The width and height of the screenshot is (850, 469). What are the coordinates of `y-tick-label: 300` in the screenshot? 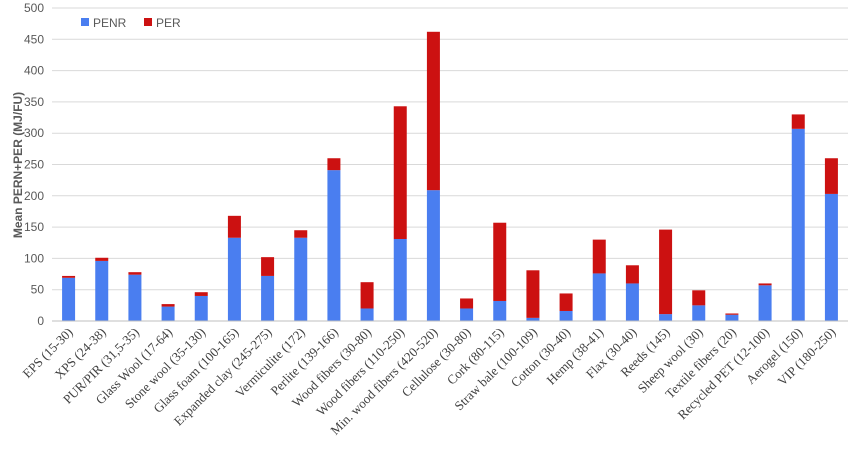 It's located at (34, 133).